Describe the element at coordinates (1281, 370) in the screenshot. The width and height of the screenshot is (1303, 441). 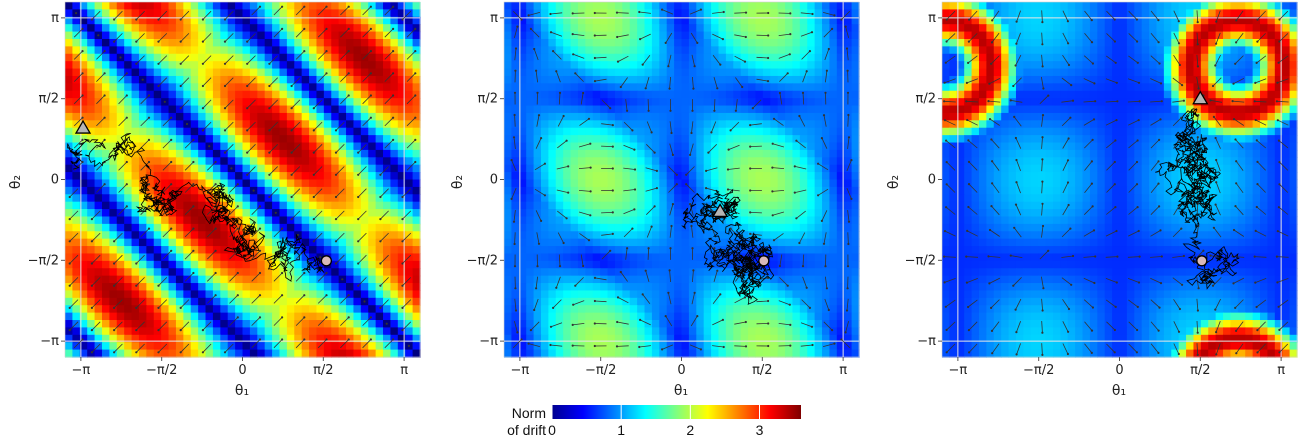
I see `panel-3-x-tick-label: π` at that location.